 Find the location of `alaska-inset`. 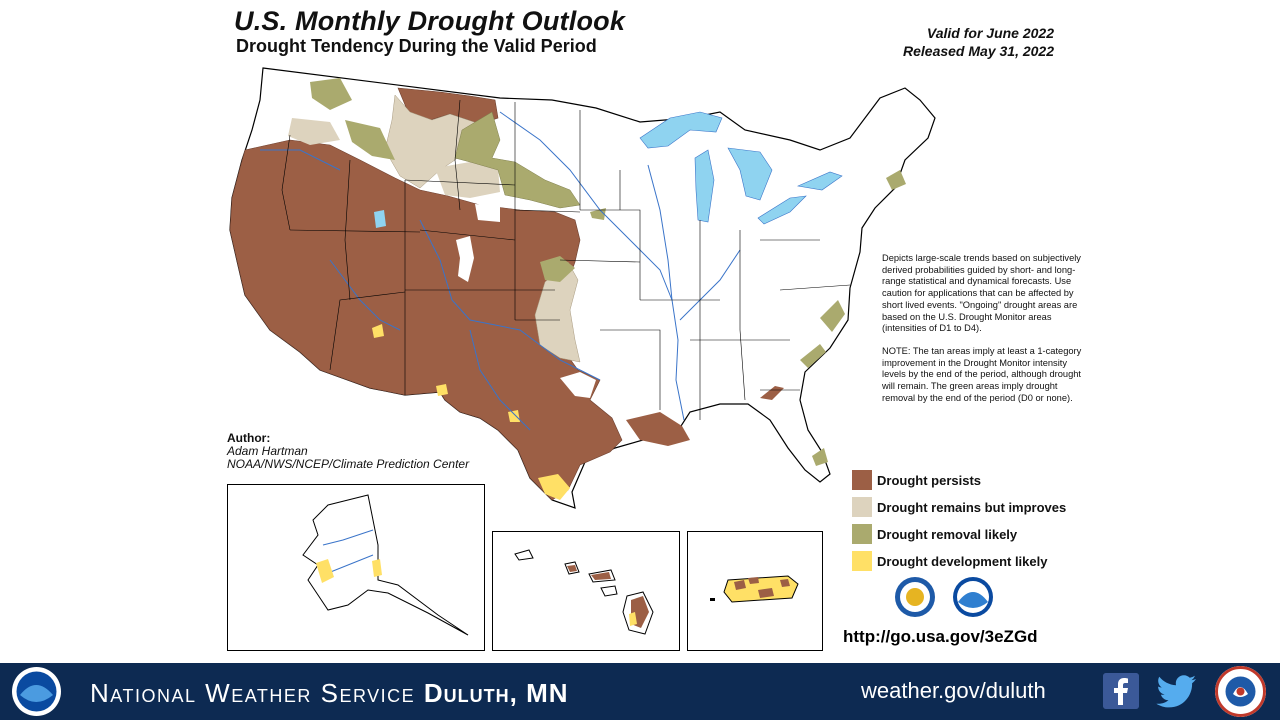

alaska-inset is located at coordinates (356, 567).